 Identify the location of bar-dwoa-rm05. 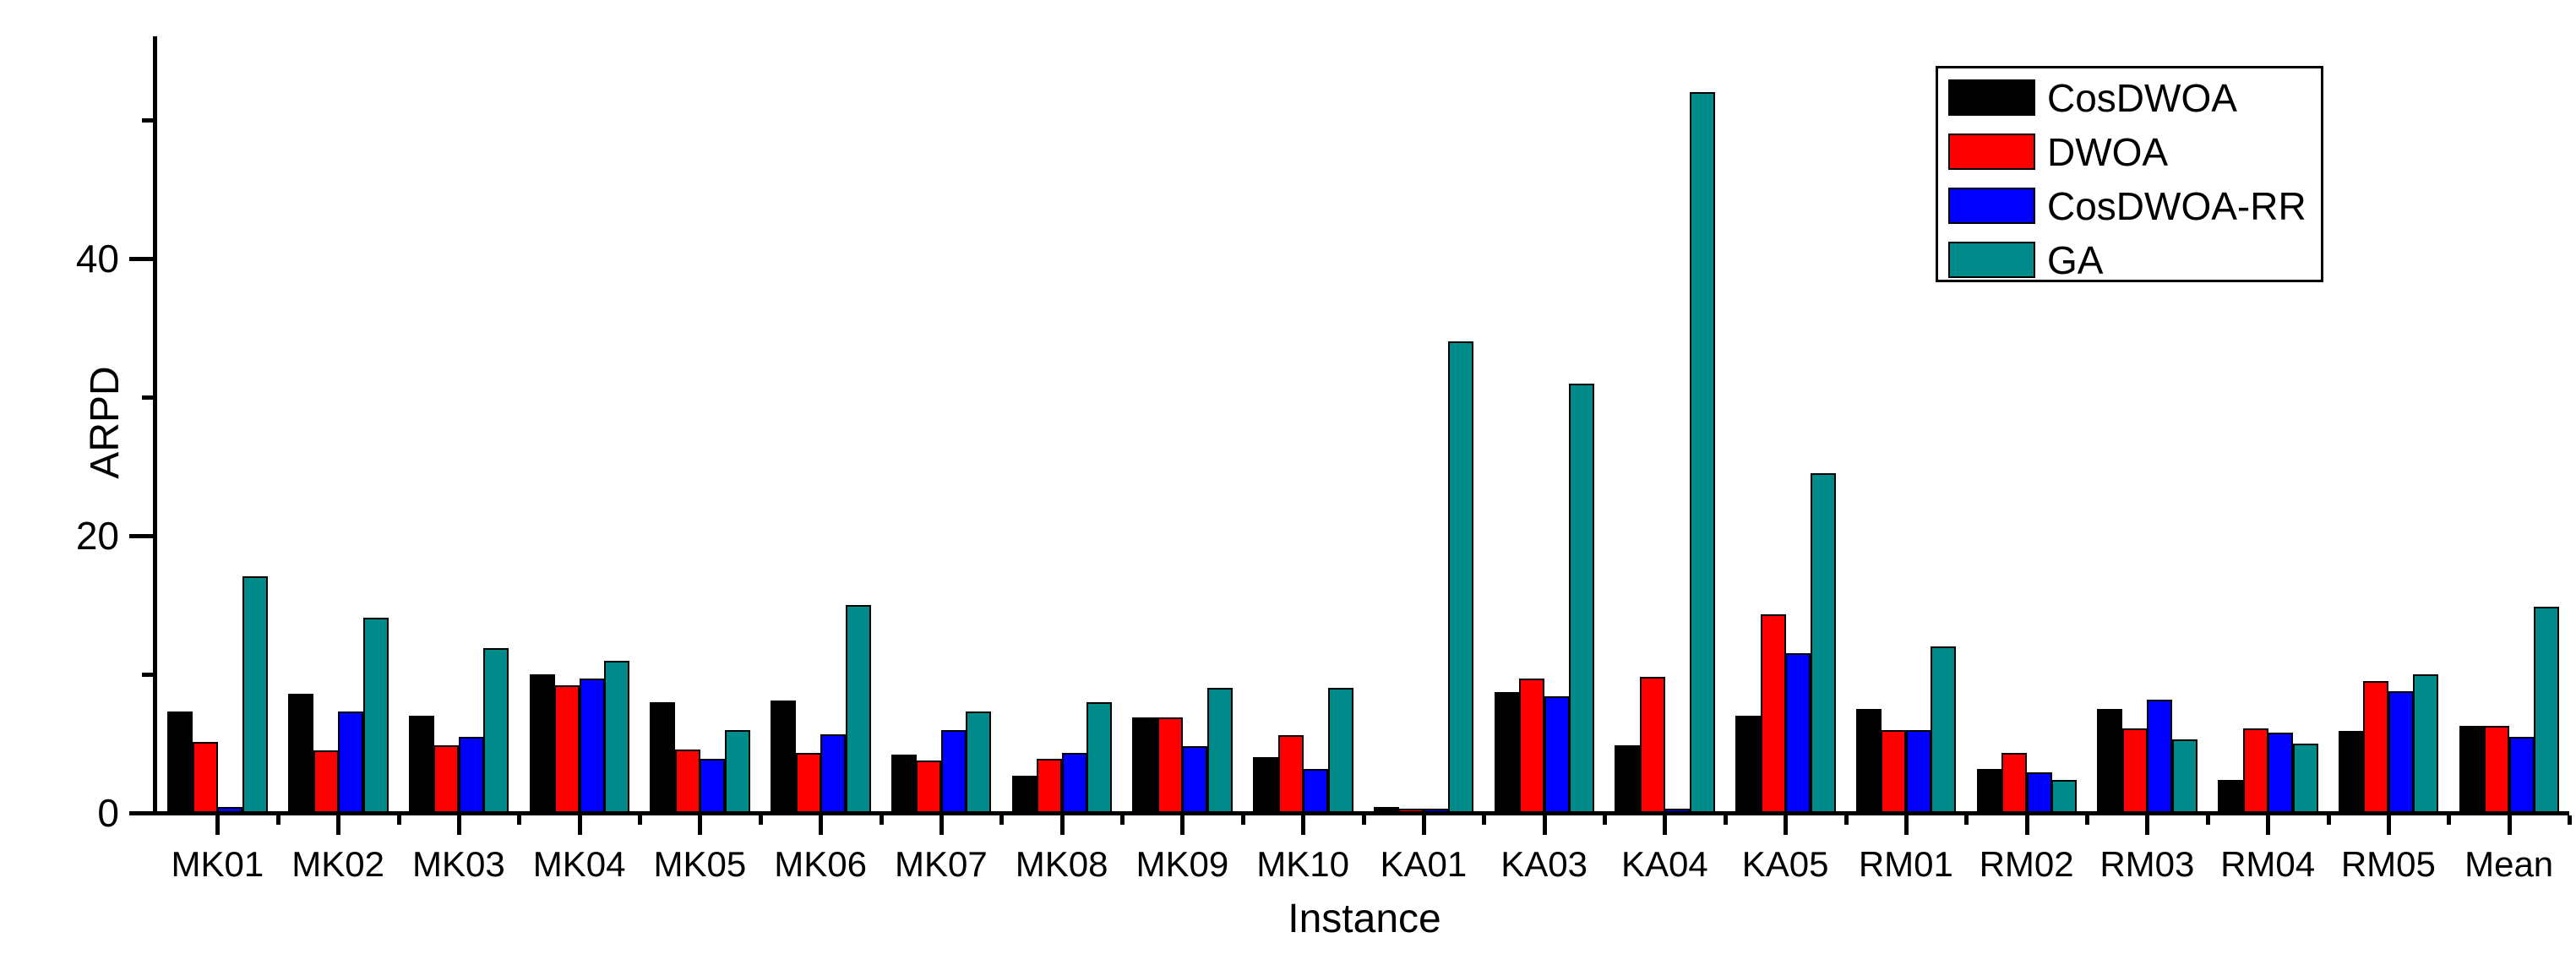
(2376, 747).